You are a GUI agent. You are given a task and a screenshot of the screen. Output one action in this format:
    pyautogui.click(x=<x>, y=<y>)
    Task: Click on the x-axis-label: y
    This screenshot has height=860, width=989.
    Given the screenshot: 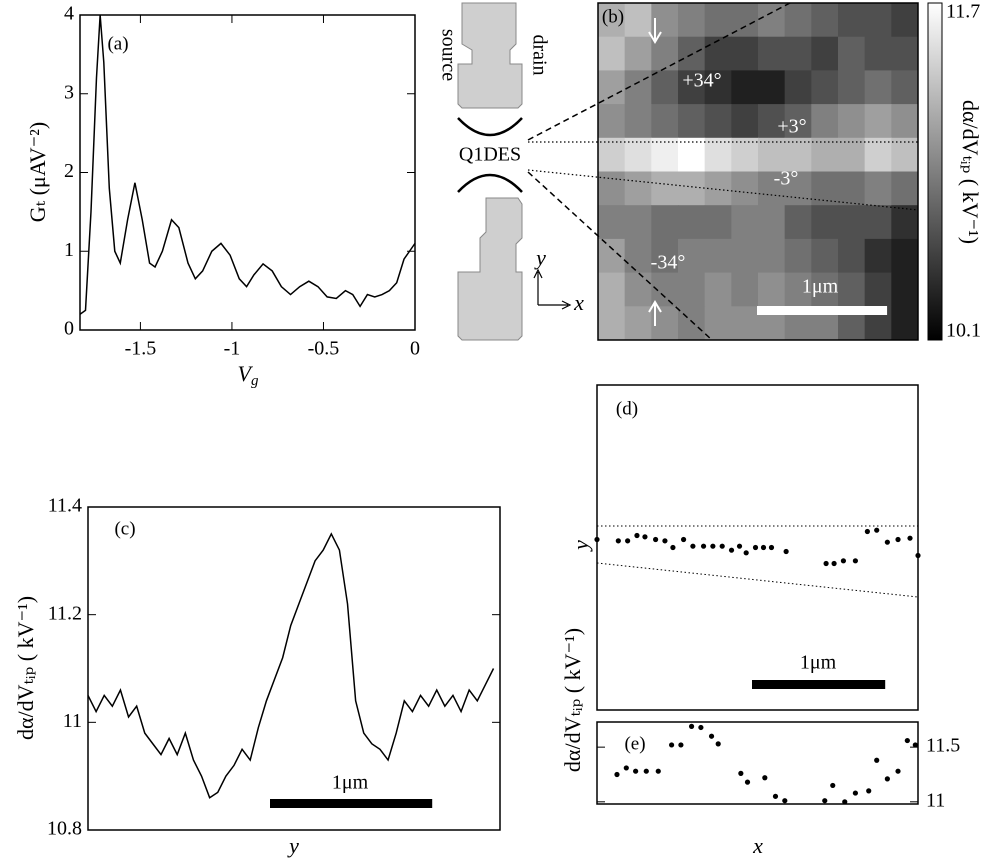 What is the action you would take?
    pyautogui.click(x=293, y=845)
    